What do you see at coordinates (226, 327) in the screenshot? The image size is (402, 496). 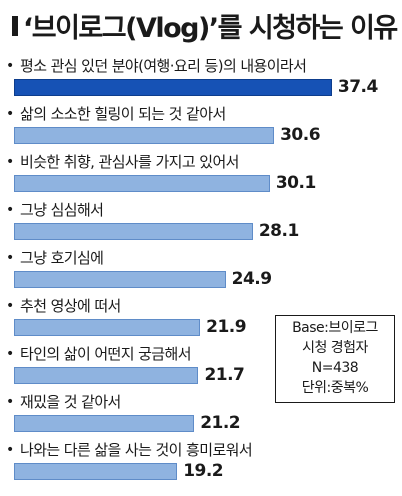 I see `value-label: 21.9` at bounding box center [226, 327].